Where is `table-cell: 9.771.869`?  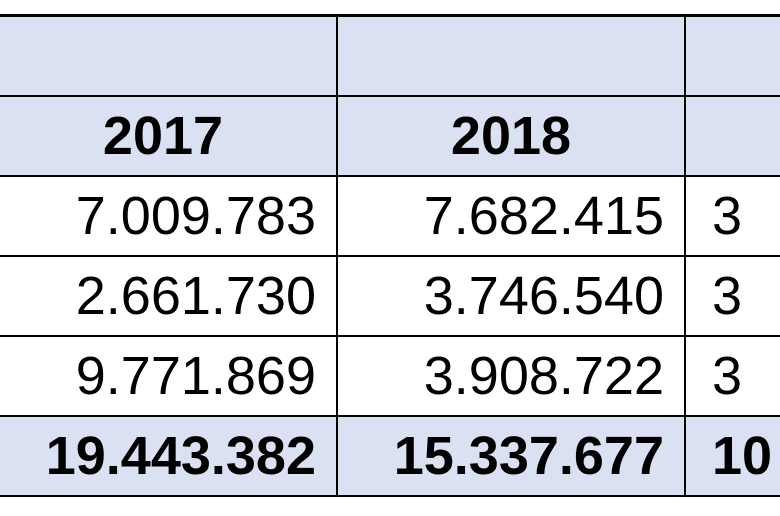 table-cell: 9.771.869 is located at coordinates (169, 375).